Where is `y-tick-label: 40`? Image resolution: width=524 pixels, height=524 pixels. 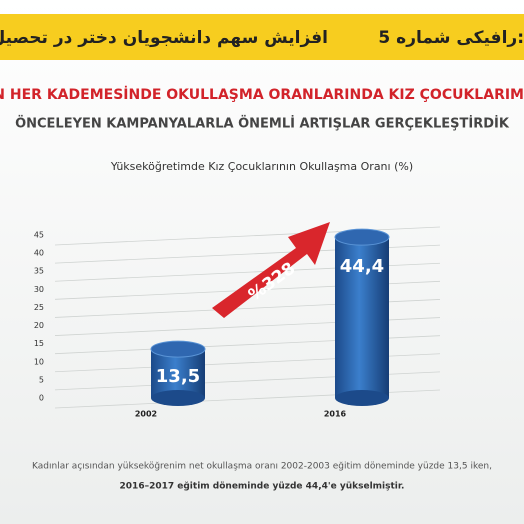 y-tick-label: 40 is located at coordinates (39, 253).